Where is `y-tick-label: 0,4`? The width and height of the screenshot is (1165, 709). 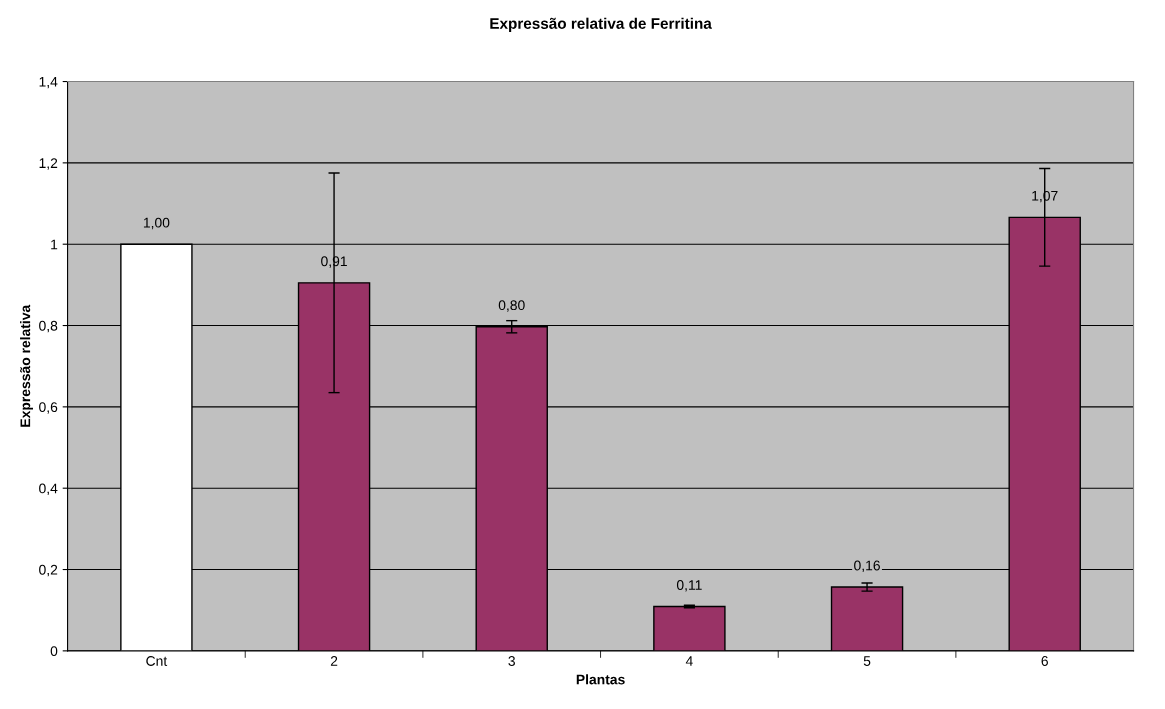 y-tick-label: 0,4 is located at coordinates (48, 489).